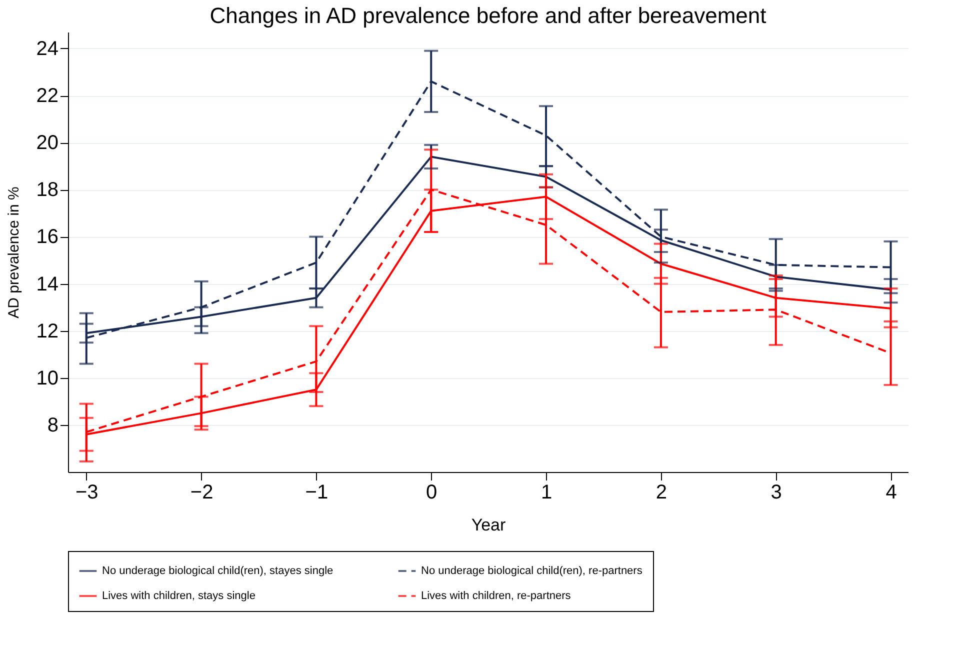 This screenshot has height=665, width=976. Describe the element at coordinates (47, 49) in the screenshot. I see `y-tick-label: 24` at that location.